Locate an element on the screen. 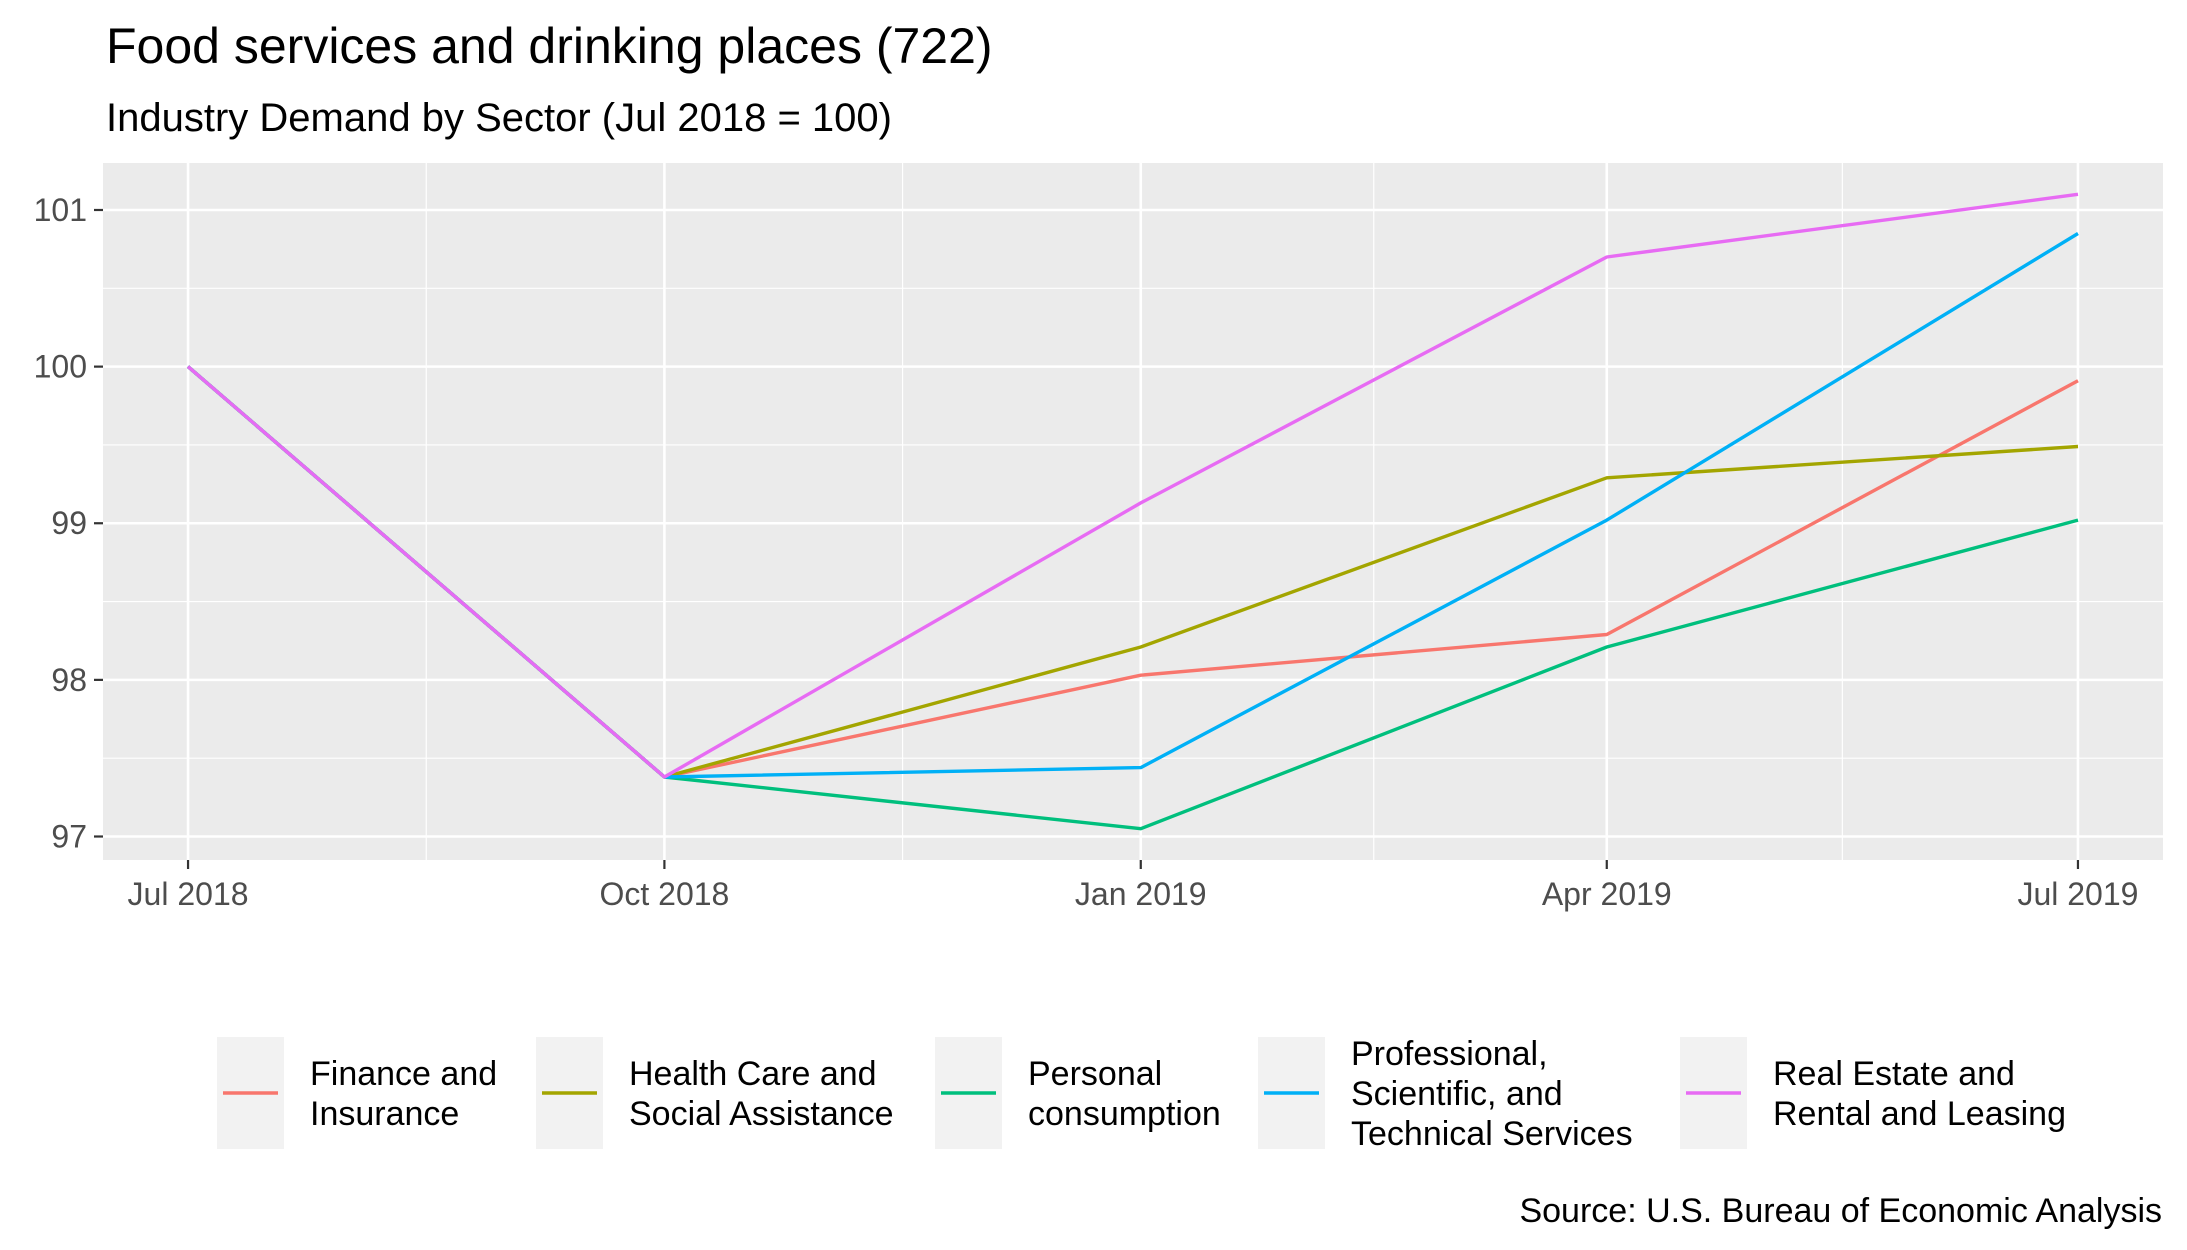 The image size is (2187, 1250). legend-item-0: Finance and Insurance is located at coordinates (357, 1093).